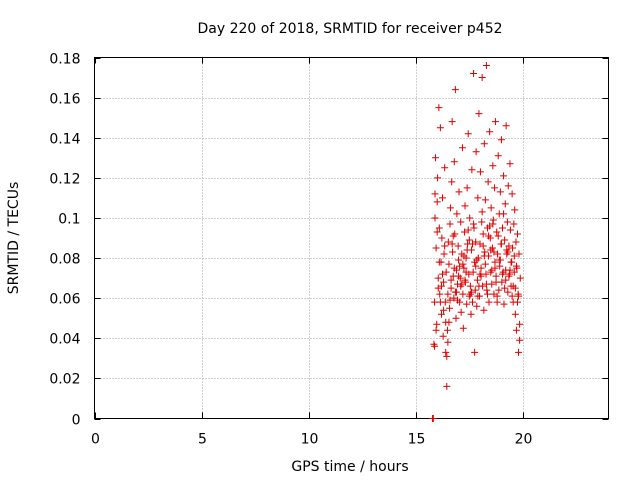 Image resolution: width=640 pixels, height=480 pixels. Describe the element at coordinates (524, 440) in the screenshot. I see `x-tick-label: 20` at that location.